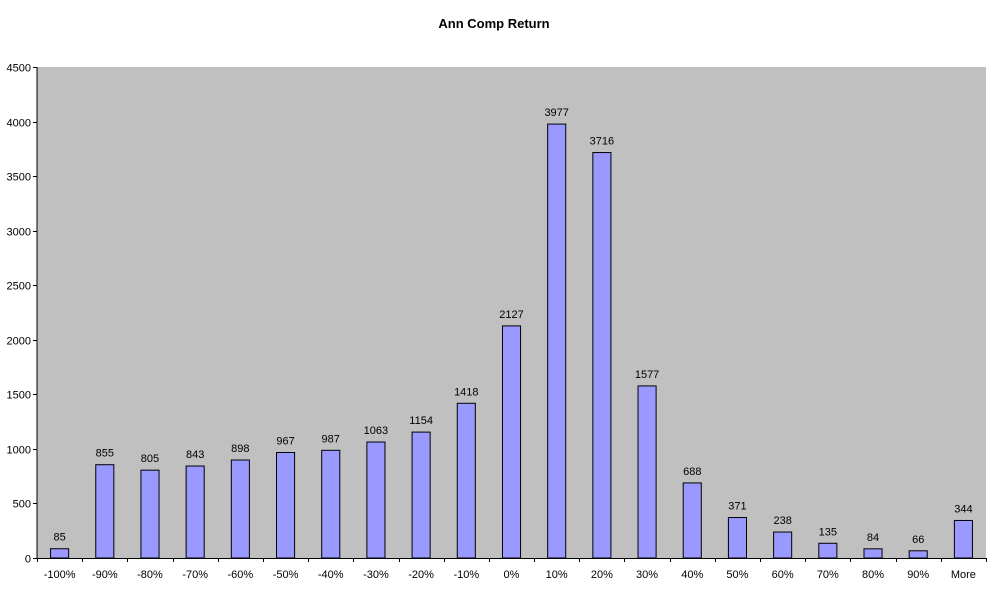  Describe the element at coordinates (493, 23) in the screenshot. I see `chart-title: Ann Comp Return` at that location.